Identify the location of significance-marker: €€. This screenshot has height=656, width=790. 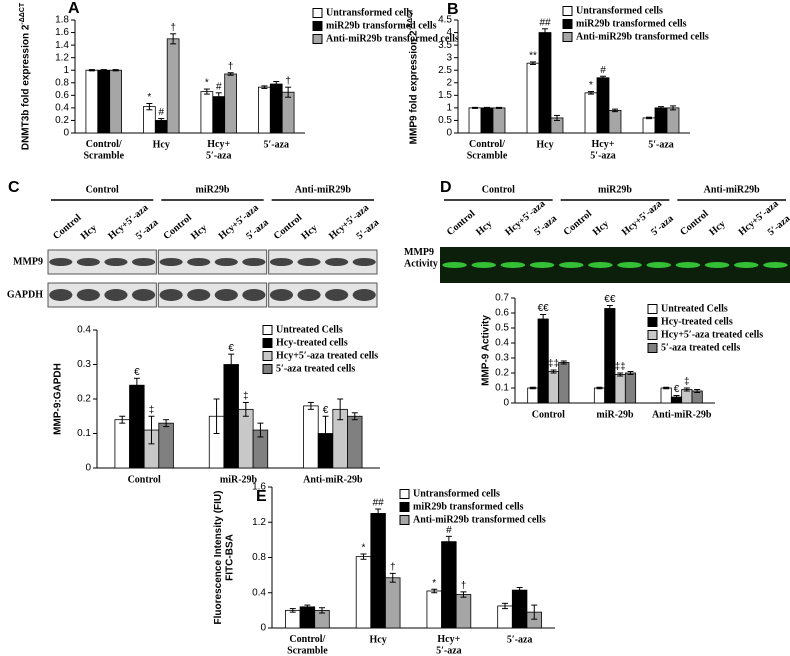
(610, 299).